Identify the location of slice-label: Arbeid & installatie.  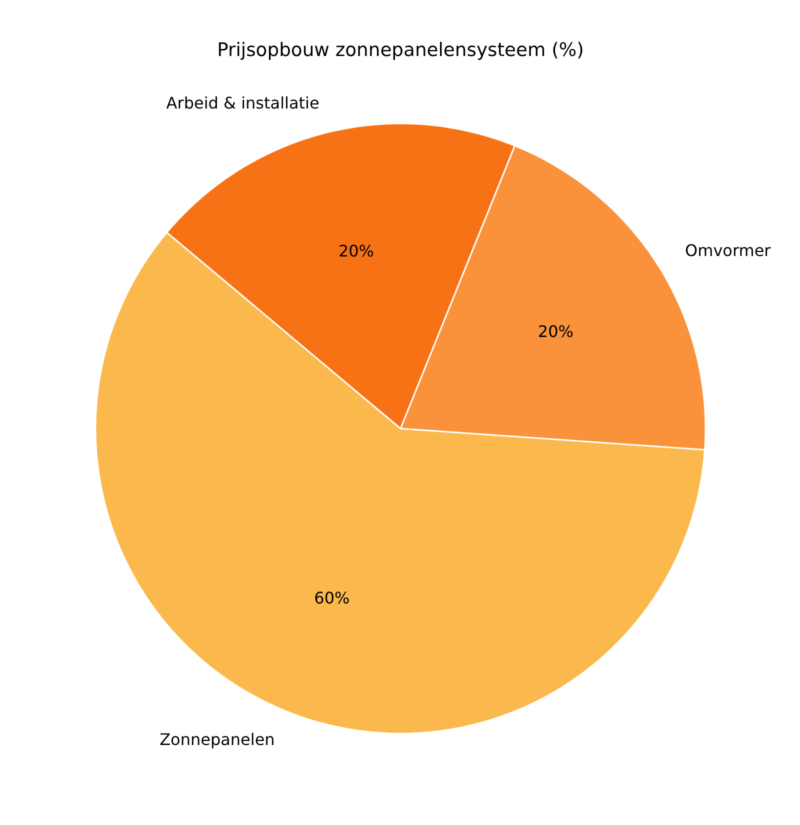
(243, 102).